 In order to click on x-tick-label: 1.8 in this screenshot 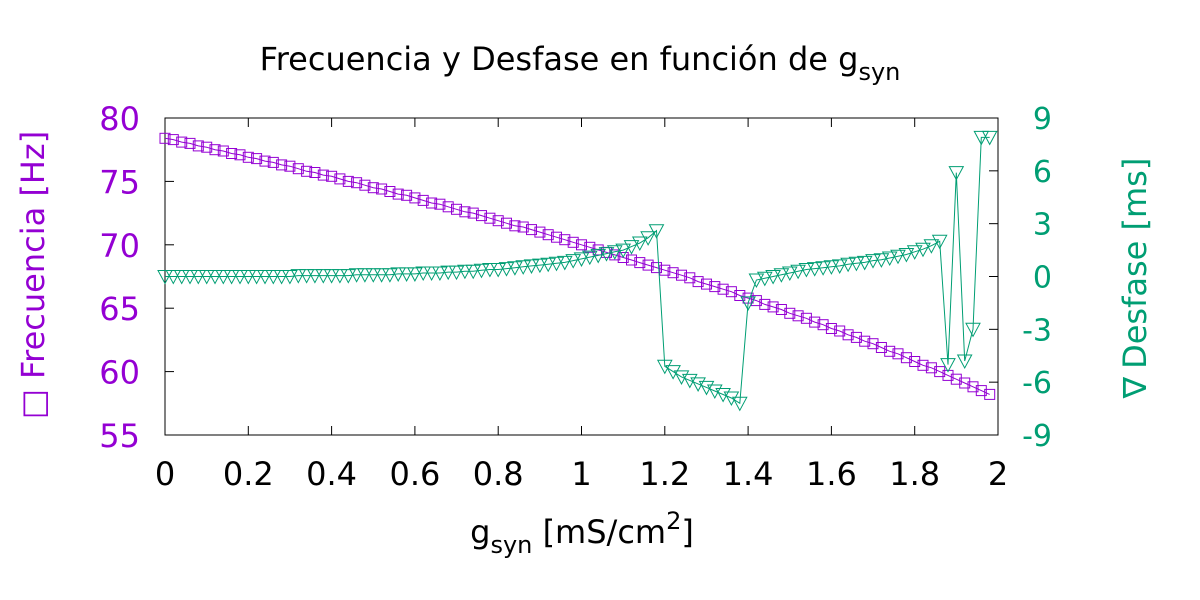, I will do `click(914, 474)`.